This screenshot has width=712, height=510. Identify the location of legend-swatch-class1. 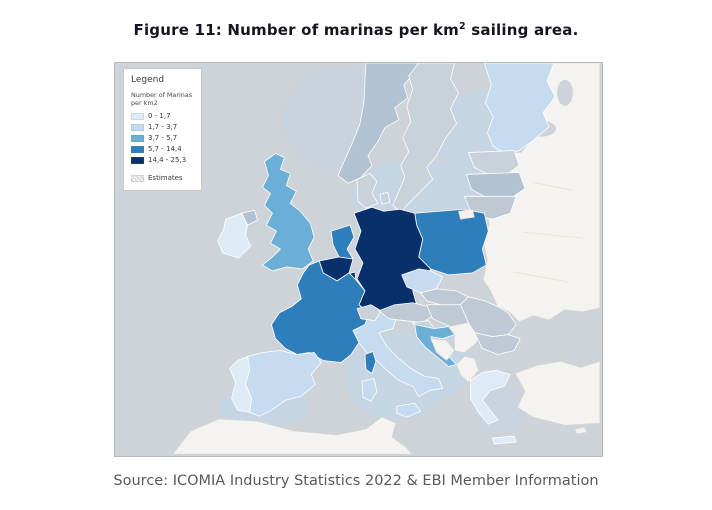
(137, 116).